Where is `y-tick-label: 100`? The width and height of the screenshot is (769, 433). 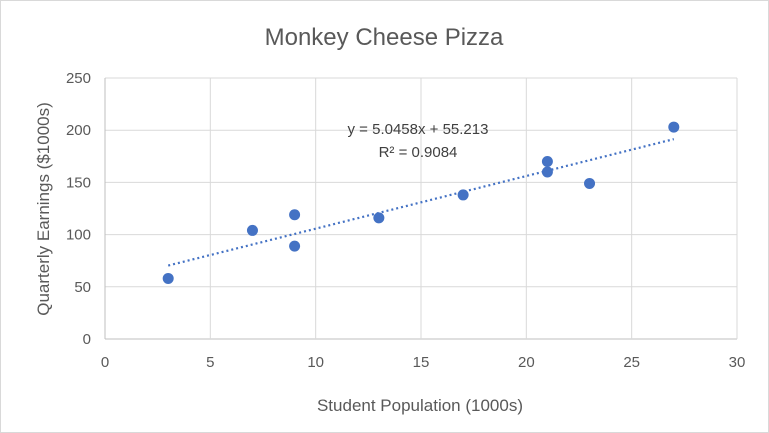
y-tick-label: 100 is located at coordinates (78, 235).